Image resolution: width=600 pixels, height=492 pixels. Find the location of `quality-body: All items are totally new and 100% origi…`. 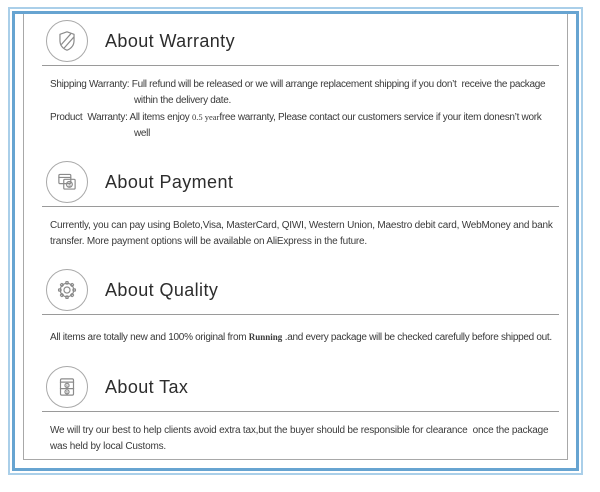

quality-body: All items are totally new and 100% origi… is located at coordinates (295, 337).